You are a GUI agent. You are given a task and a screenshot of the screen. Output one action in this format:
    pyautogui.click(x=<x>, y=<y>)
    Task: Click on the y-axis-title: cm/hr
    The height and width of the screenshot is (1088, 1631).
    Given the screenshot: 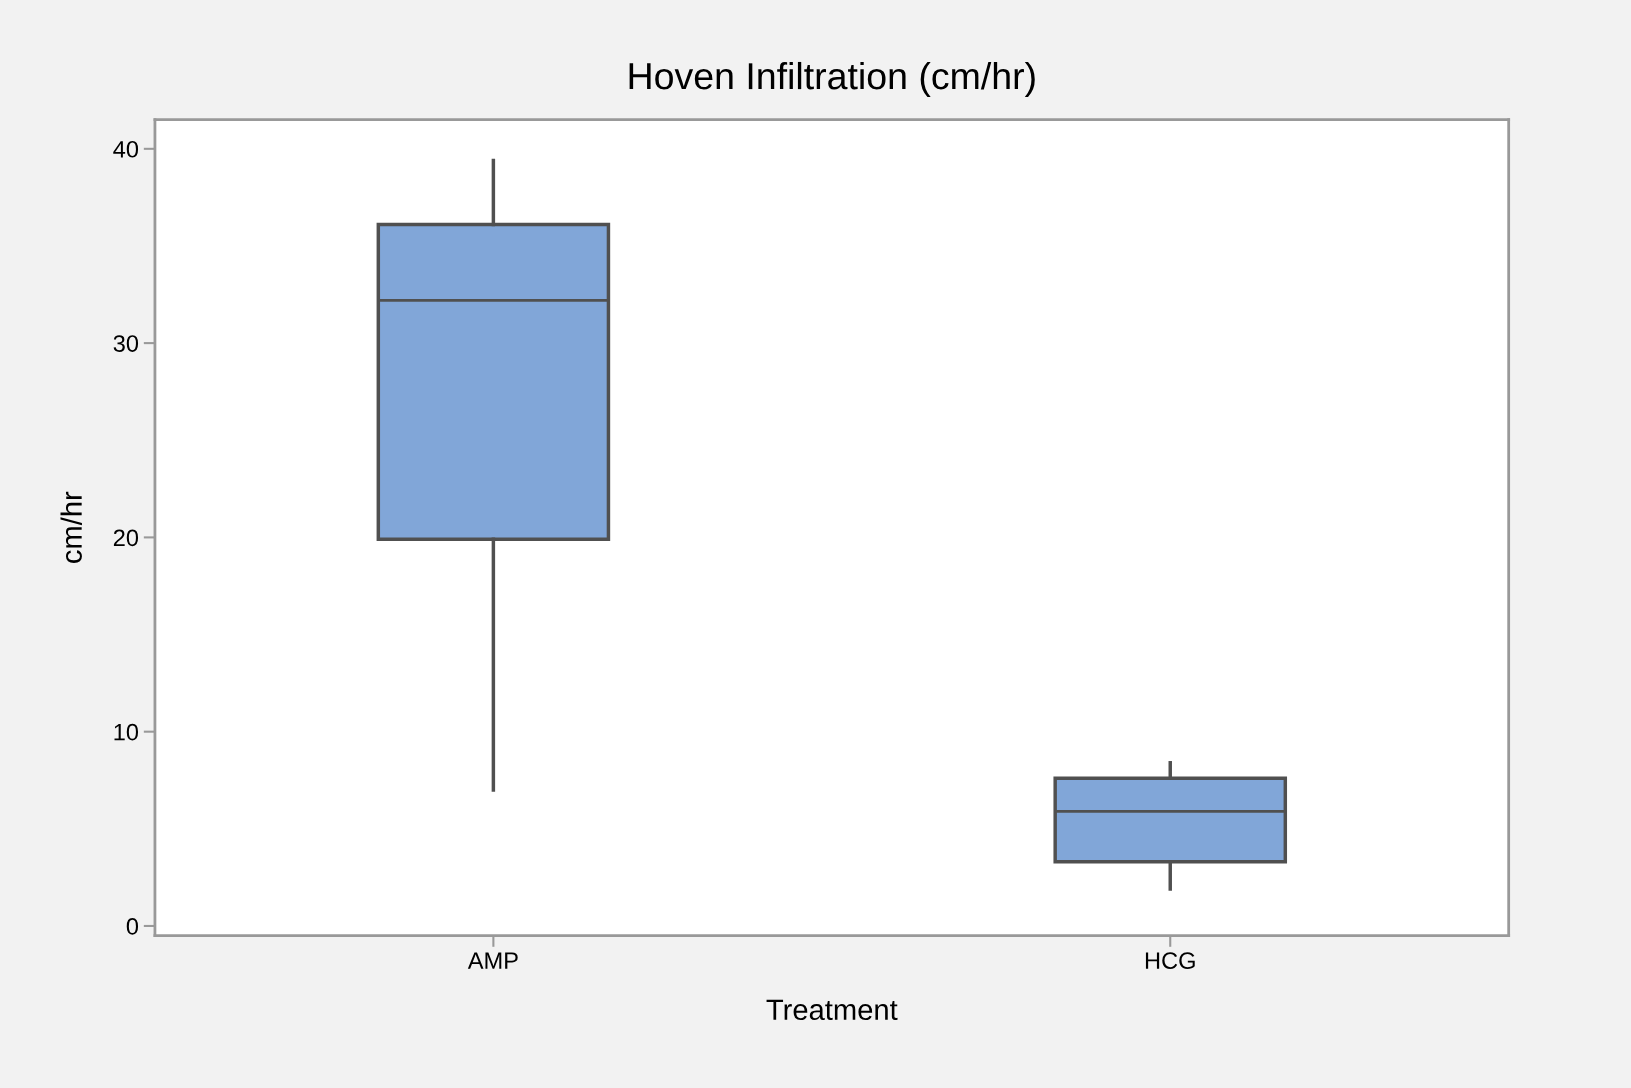 What is the action you would take?
    pyautogui.click(x=71, y=527)
    